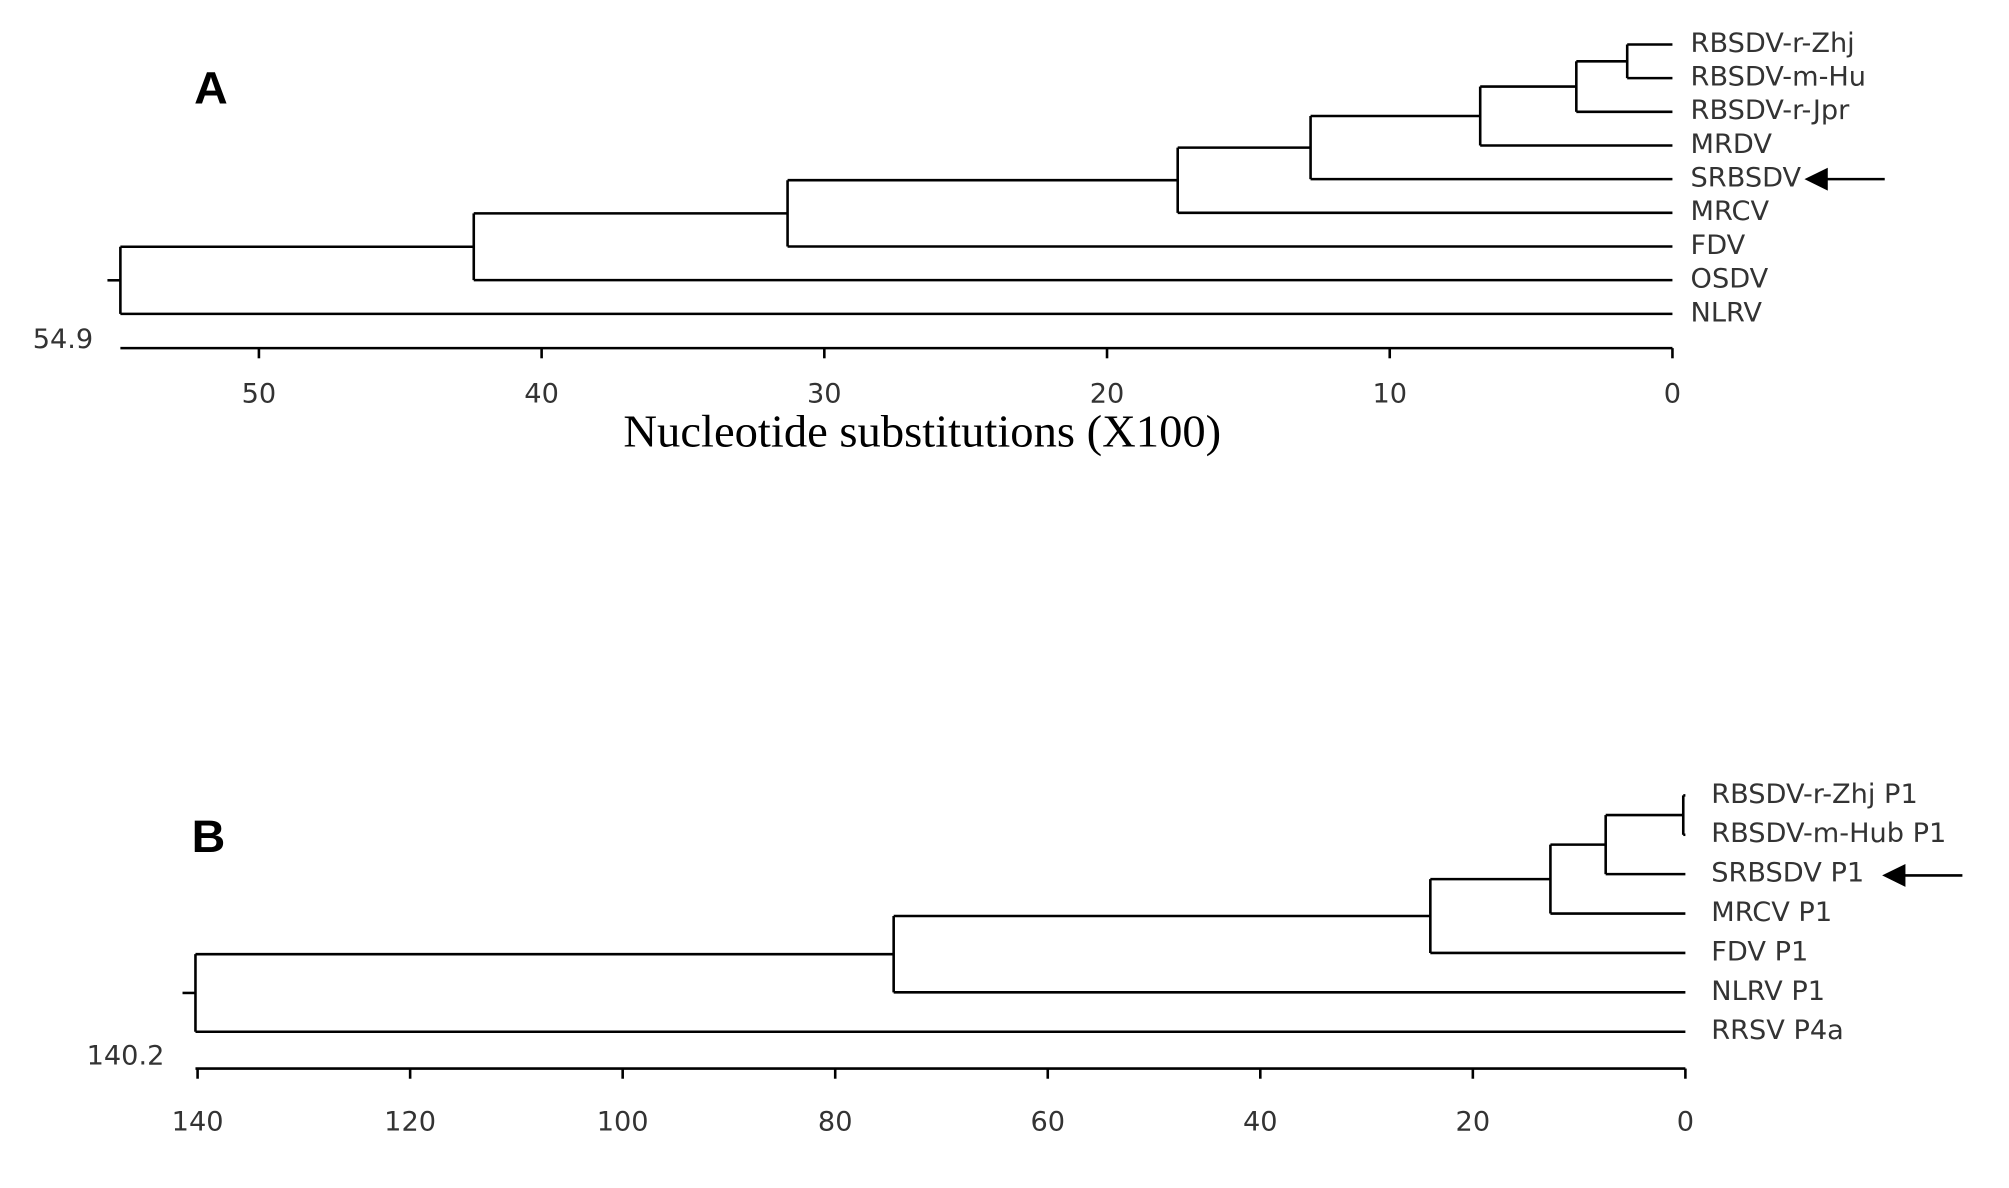 The image size is (2009, 1188). Describe the element at coordinates (1746, 178) in the screenshot. I see `leaf-label: SRBSDV` at that location.